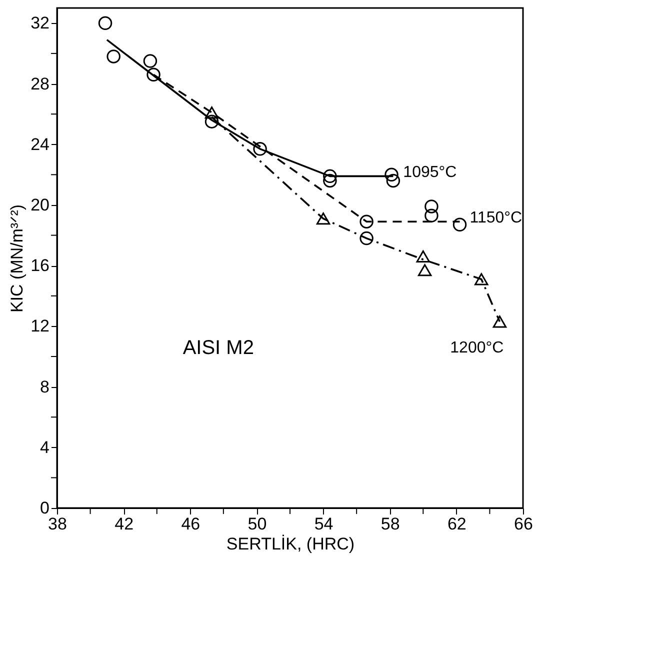 The image size is (665, 661). Describe the element at coordinates (45, 386) in the screenshot. I see `y-tick-label: 8` at that location.